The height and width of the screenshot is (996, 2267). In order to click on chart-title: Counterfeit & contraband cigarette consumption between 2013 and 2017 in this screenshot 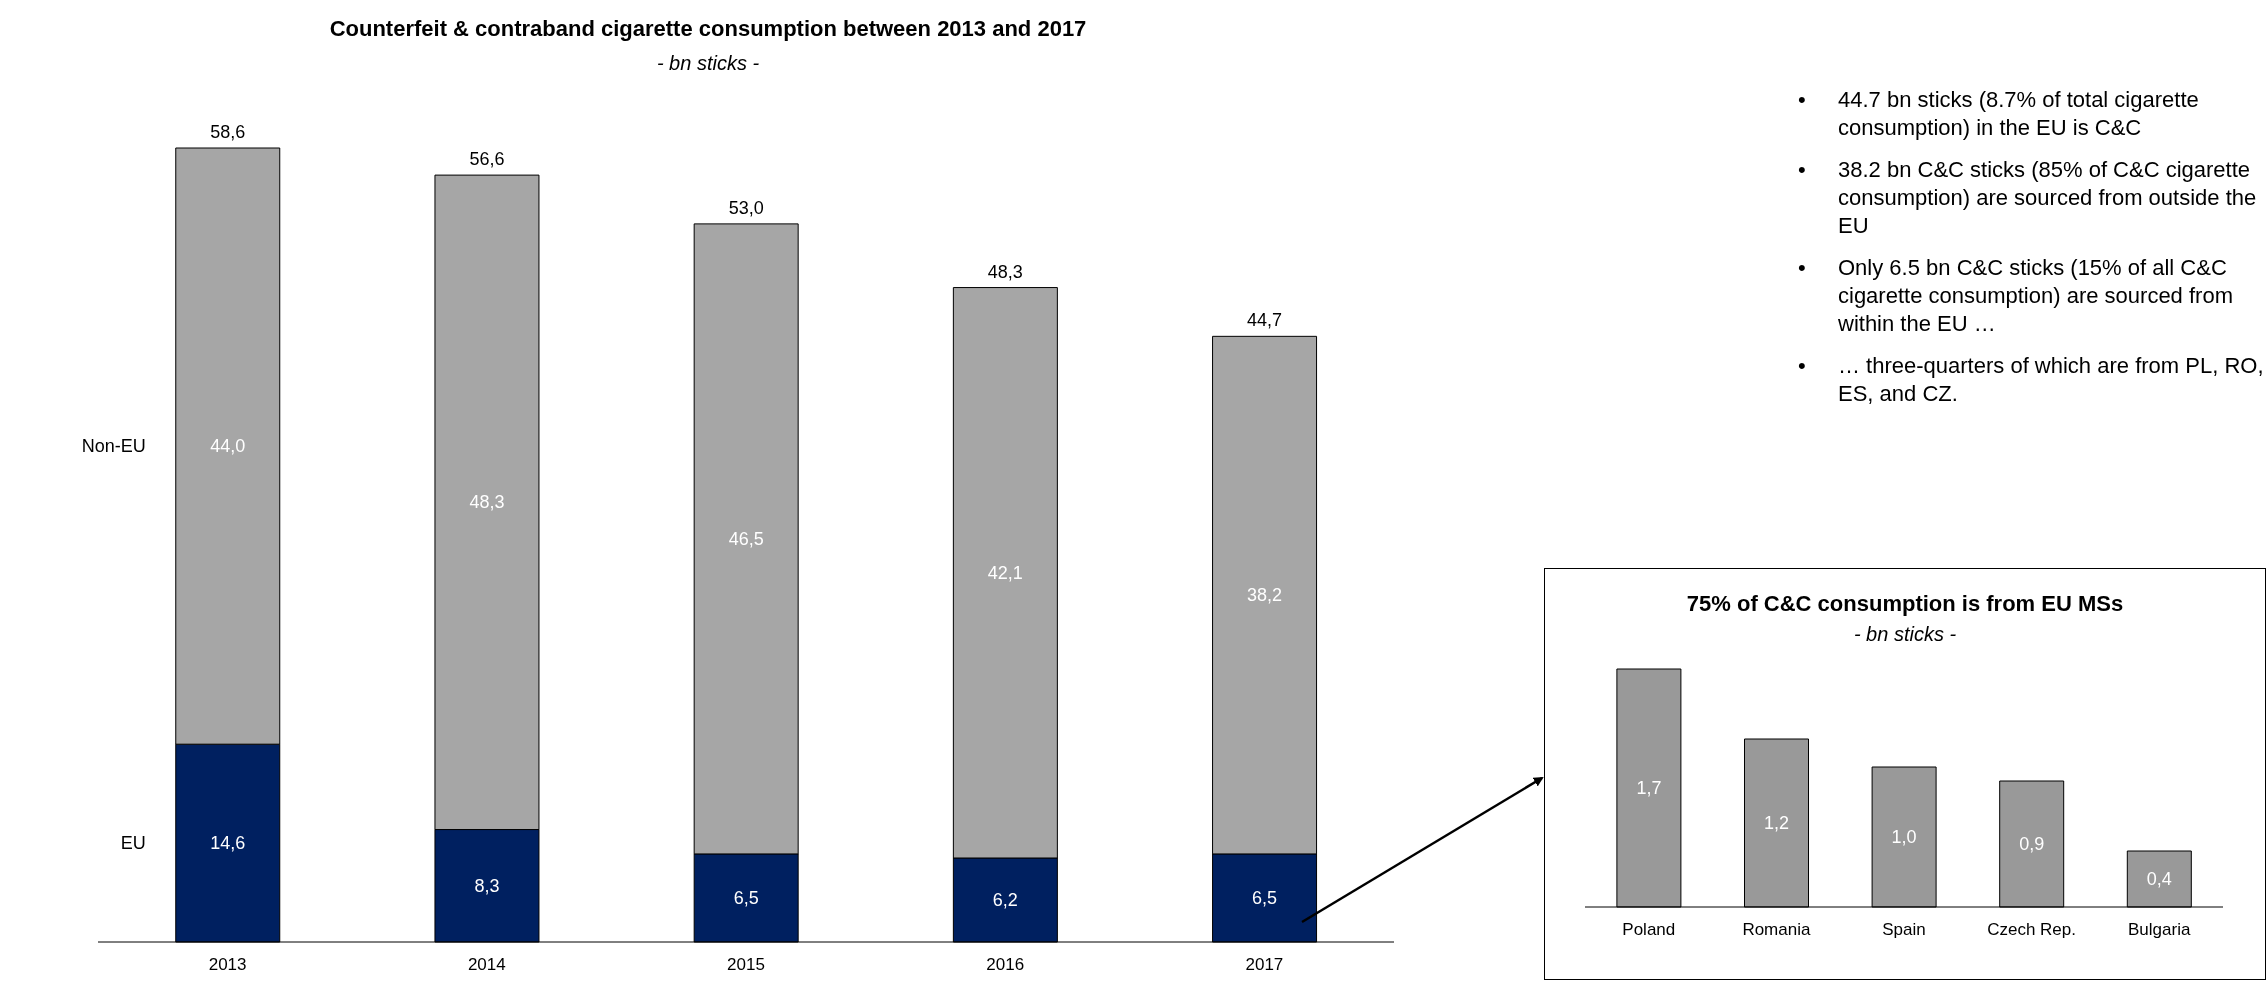, I will do `click(708, 28)`.